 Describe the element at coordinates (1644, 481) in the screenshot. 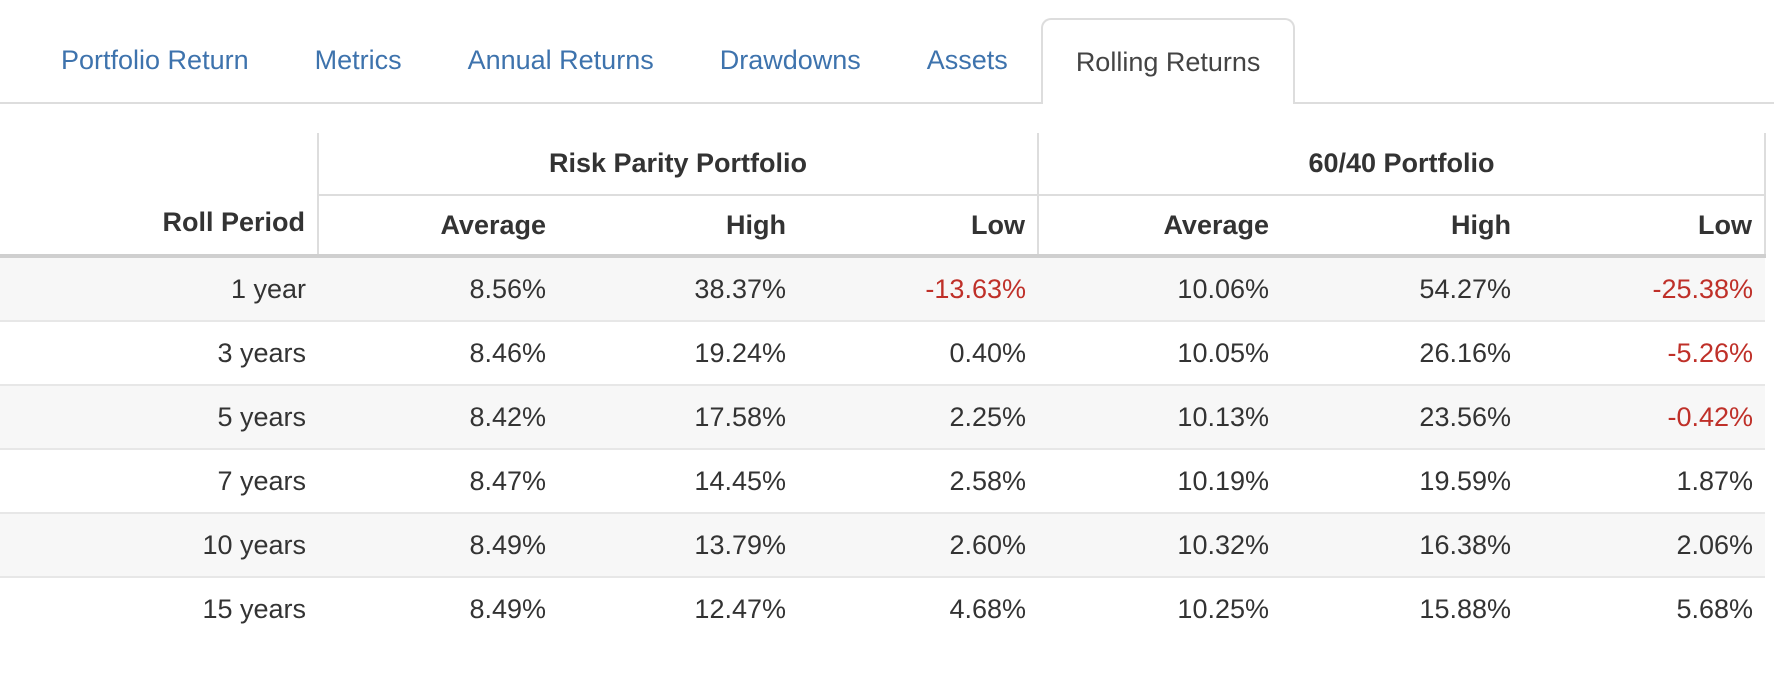

I see `table-cell: 1.87%` at that location.